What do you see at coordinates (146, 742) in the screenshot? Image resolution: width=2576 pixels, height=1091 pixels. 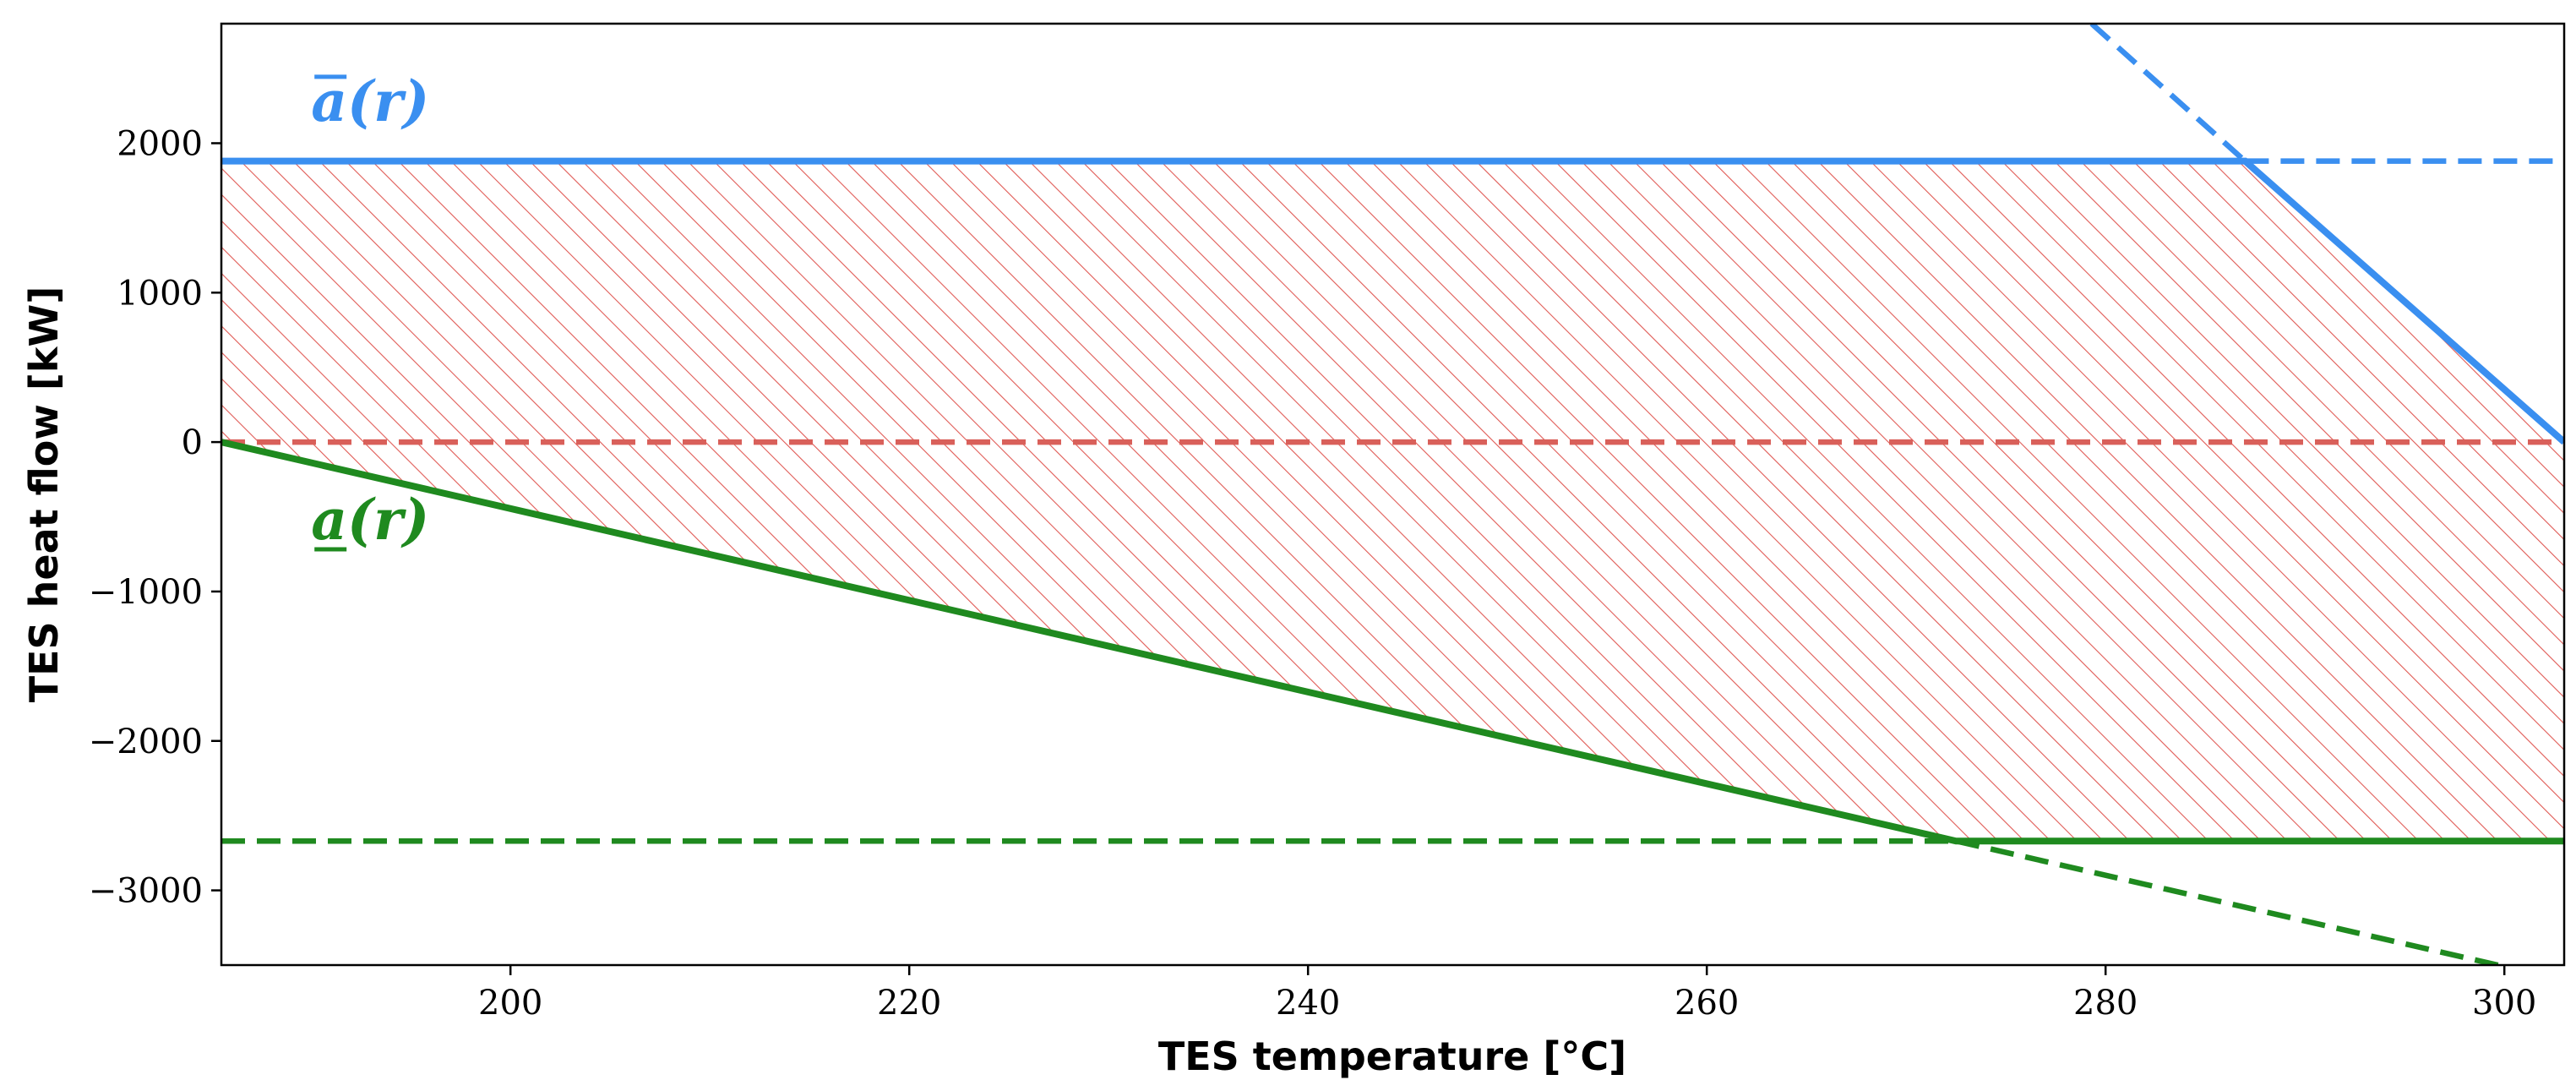 I see `y-tick-label: −2000` at bounding box center [146, 742].